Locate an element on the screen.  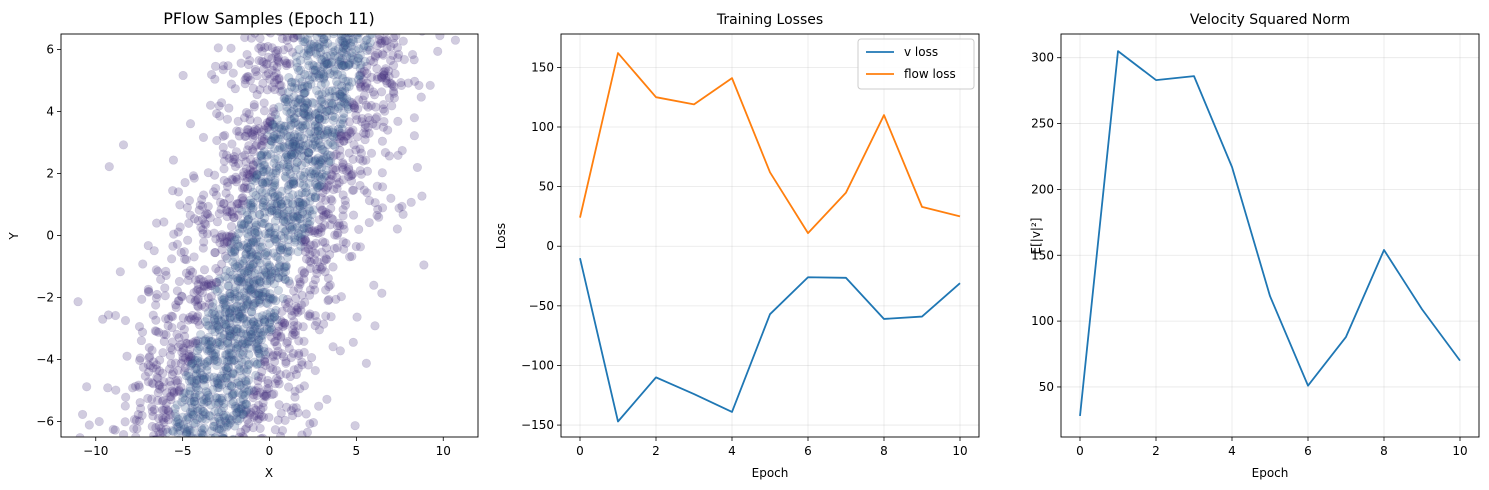
losses-y-ticks: −150 −100 −50 0 50 100 150 is located at coordinates (541, 246).